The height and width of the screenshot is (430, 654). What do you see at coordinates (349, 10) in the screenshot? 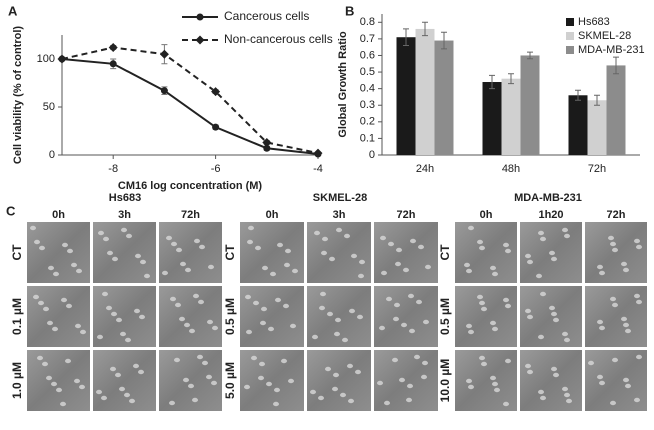
I see `panel-label: B` at bounding box center [349, 10].